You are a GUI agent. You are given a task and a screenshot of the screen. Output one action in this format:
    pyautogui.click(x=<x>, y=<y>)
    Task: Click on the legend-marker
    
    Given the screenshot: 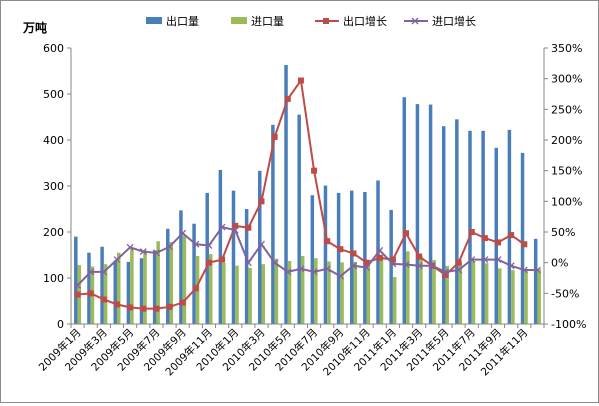 What is the action you would take?
    pyautogui.click(x=326, y=21)
    